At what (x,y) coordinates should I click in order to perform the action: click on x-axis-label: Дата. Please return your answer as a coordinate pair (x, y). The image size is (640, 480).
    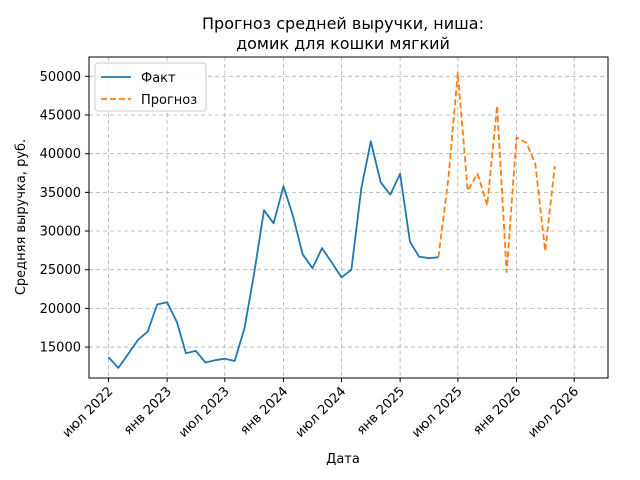
    Looking at the image, I should click on (343, 459).